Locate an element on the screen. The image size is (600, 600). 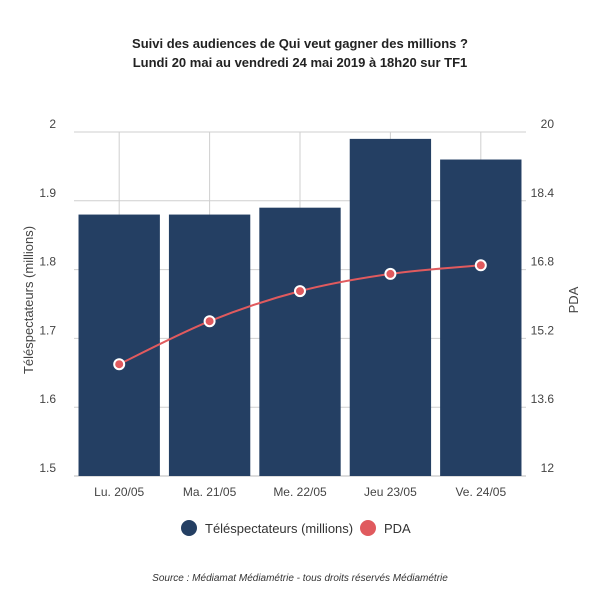
y2-tick-label: 13.6 is located at coordinates (543, 399).